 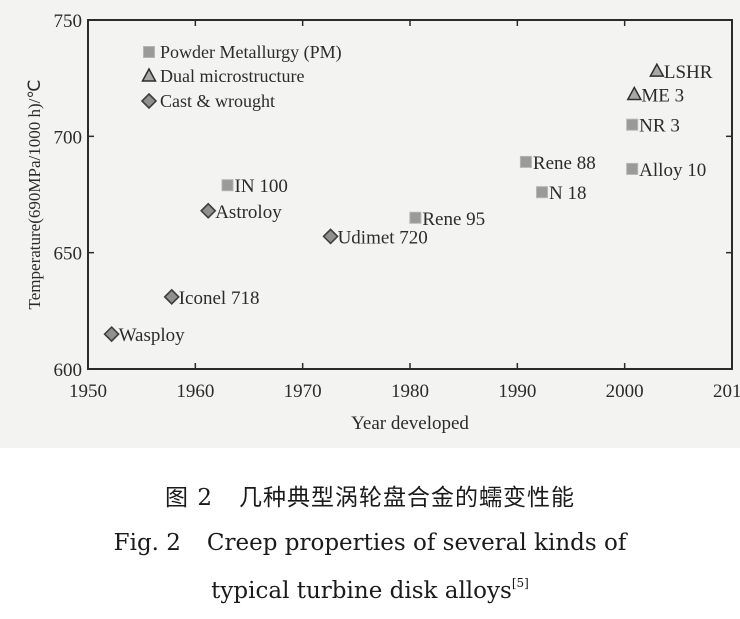 What do you see at coordinates (567, 193) in the screenshot?
I see `point-label: N 18` at bounding box center [567, 193].